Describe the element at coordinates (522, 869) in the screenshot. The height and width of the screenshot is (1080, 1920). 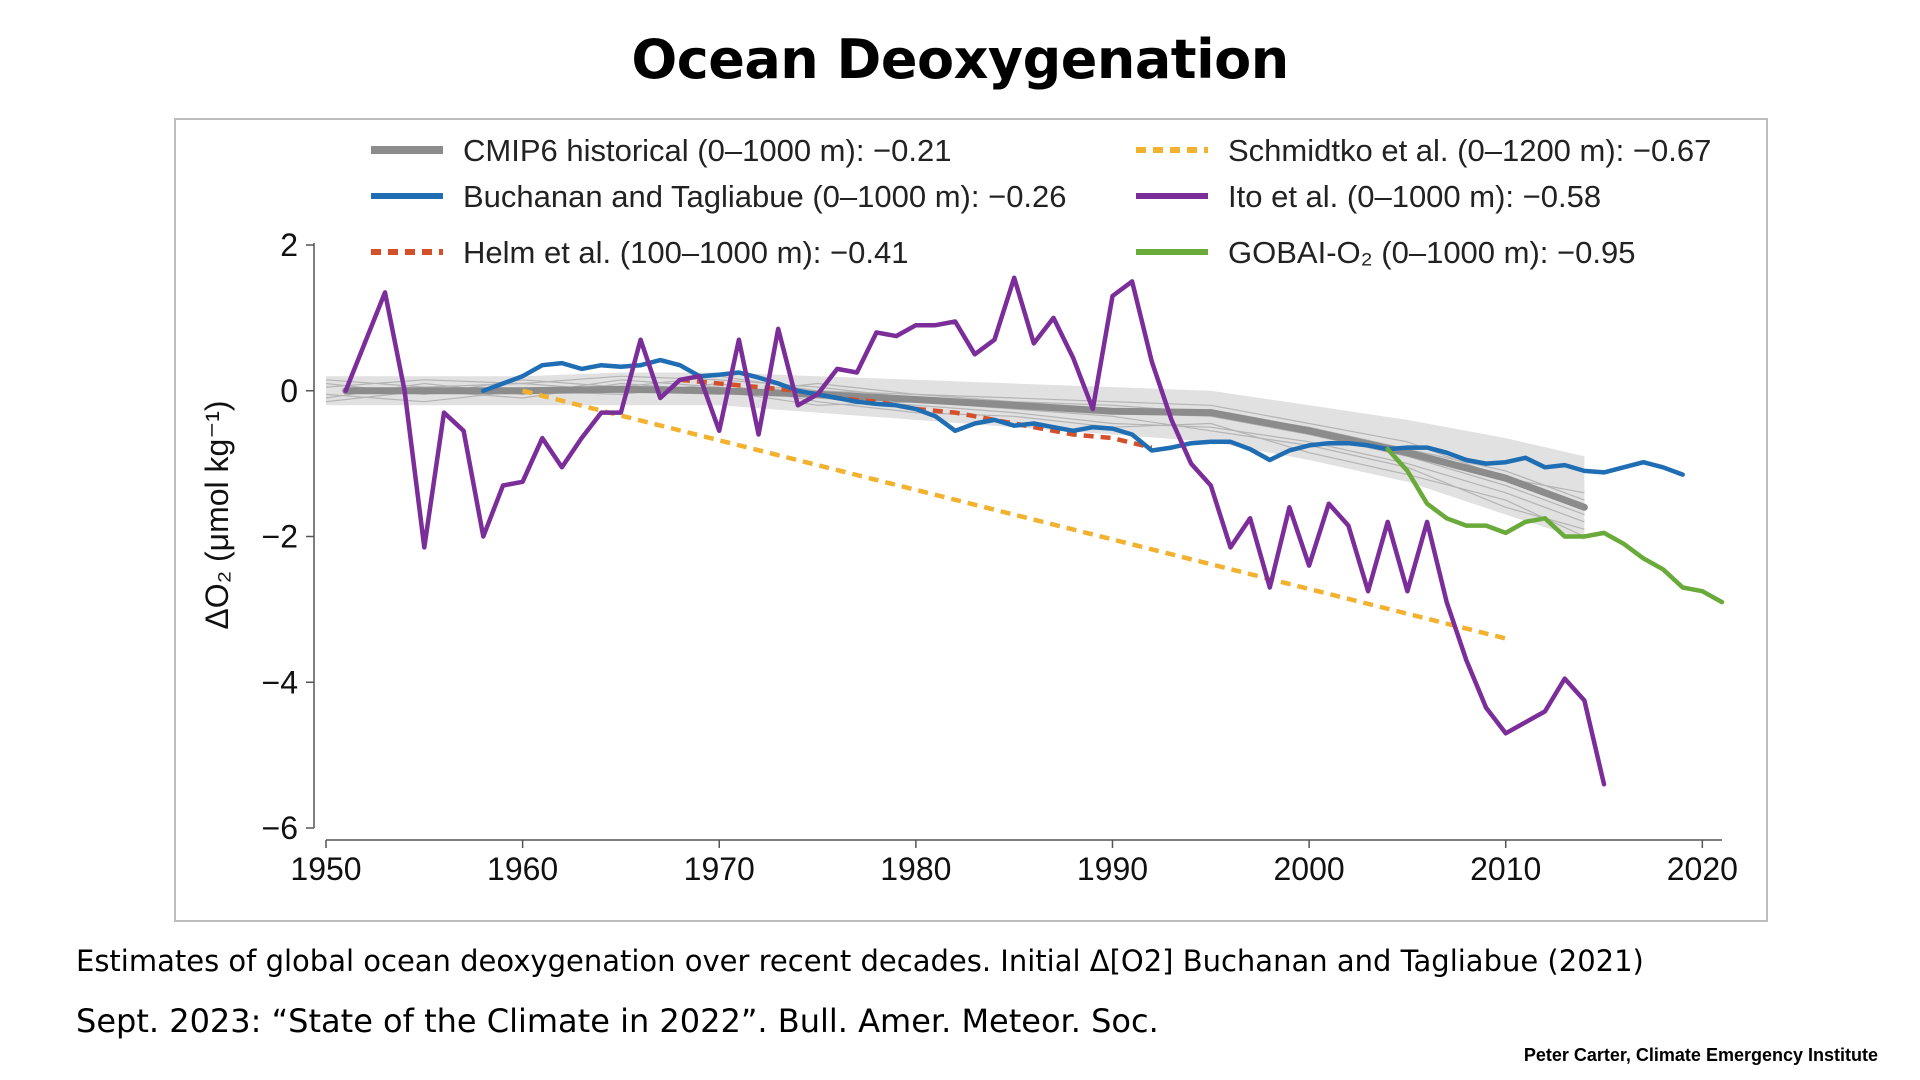
I see `x-tick-label: 1960` at that location.